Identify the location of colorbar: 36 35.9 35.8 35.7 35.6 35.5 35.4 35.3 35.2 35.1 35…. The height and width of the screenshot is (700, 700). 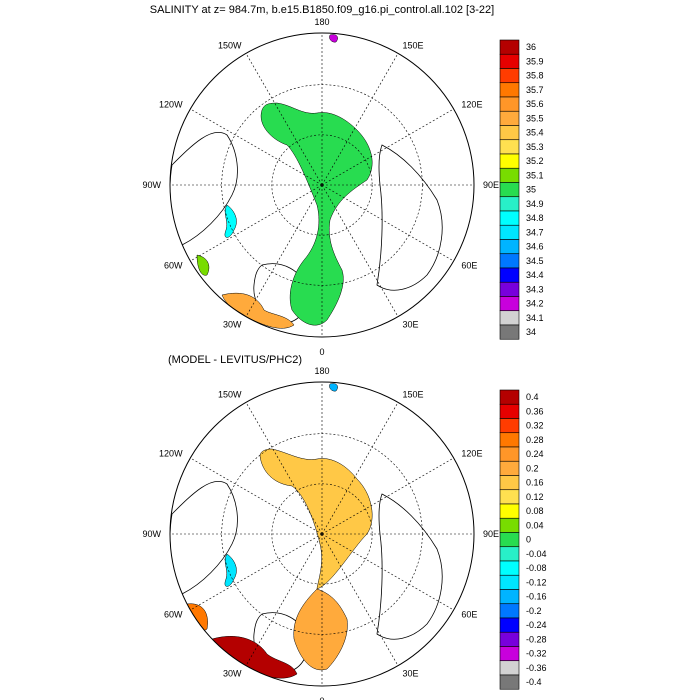
(521, 189).